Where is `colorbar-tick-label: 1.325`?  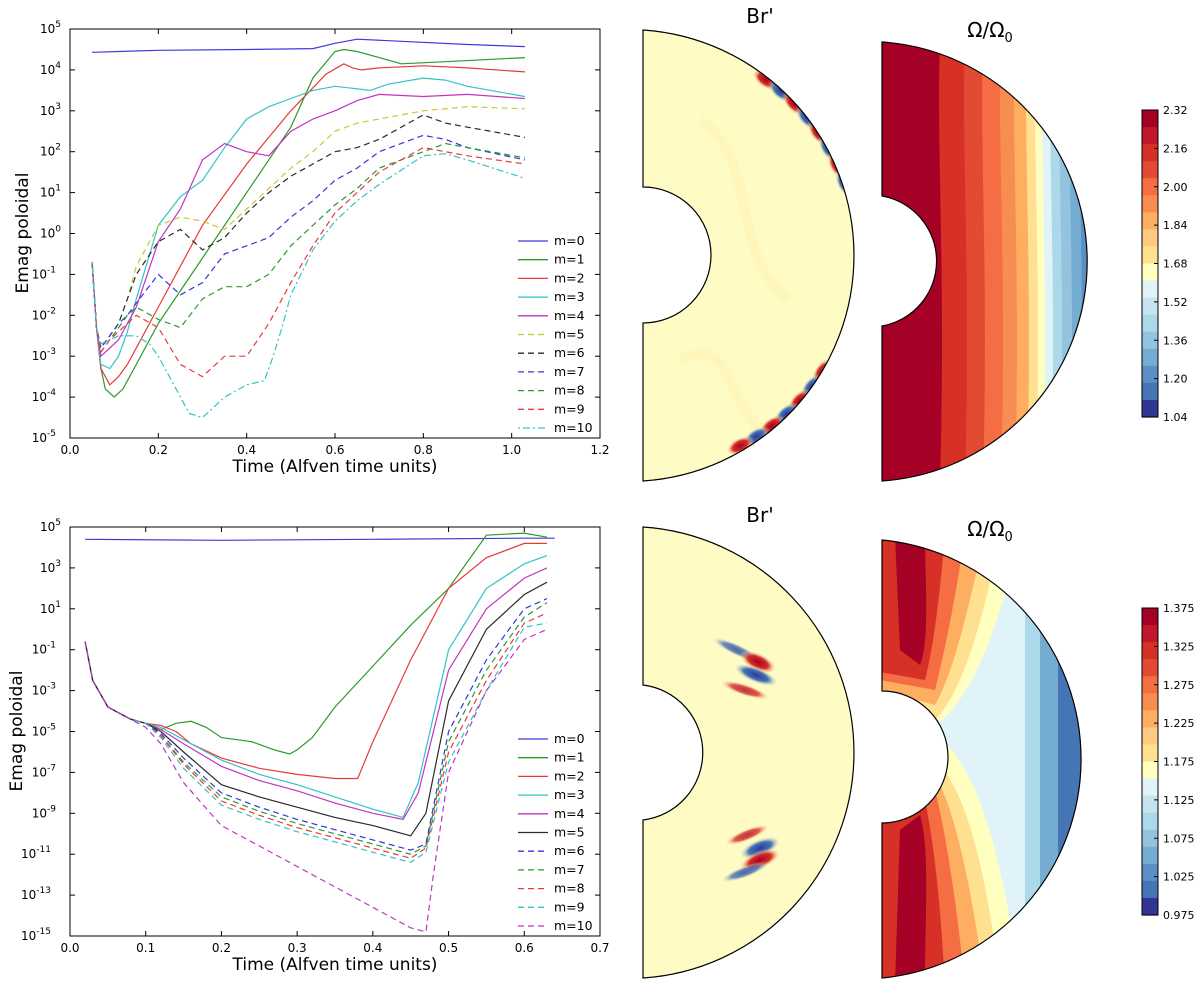 colorbar-tick-label: 1.325 is located at coordinates (1179, 646).